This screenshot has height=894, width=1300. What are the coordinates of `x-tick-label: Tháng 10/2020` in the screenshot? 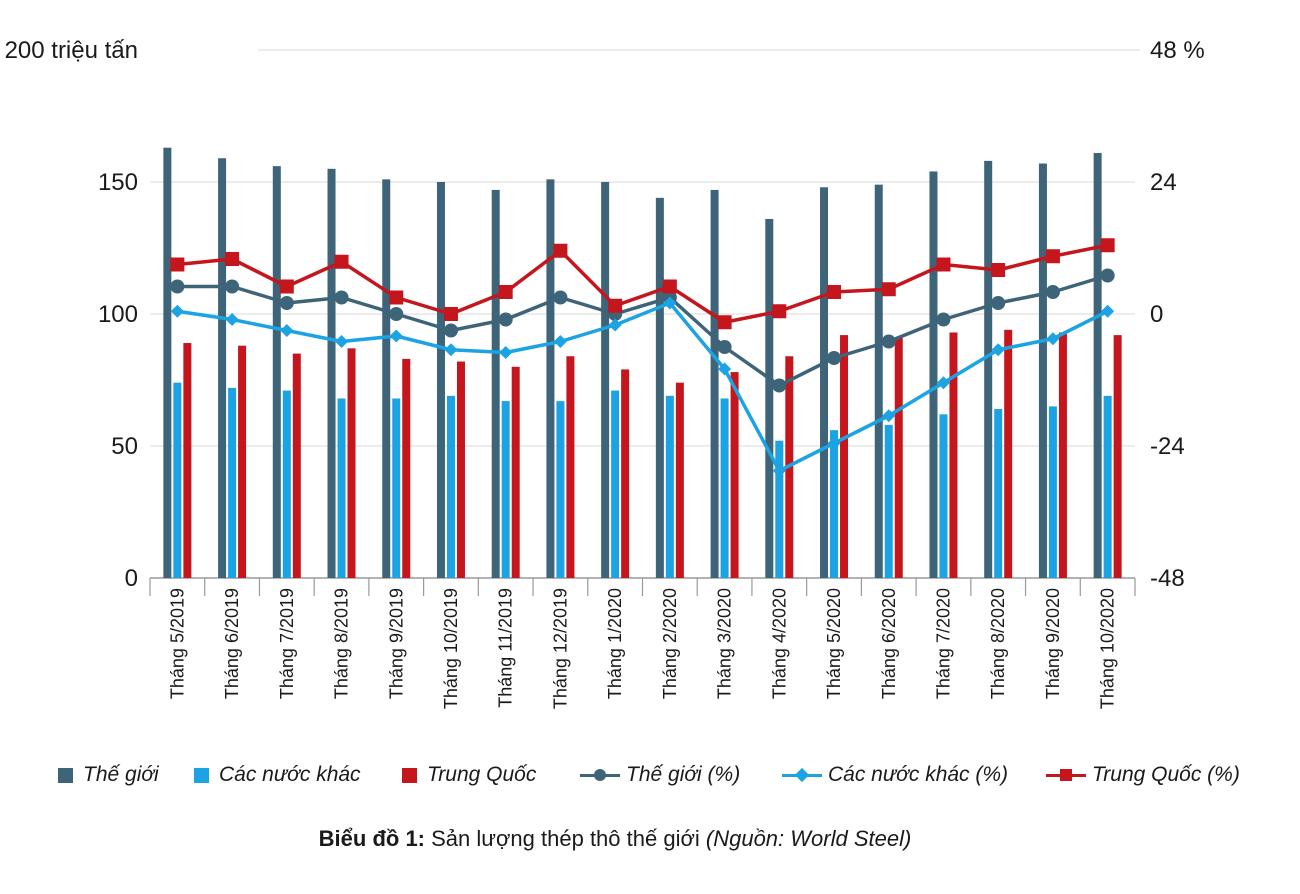 It's located at (1108, 648).